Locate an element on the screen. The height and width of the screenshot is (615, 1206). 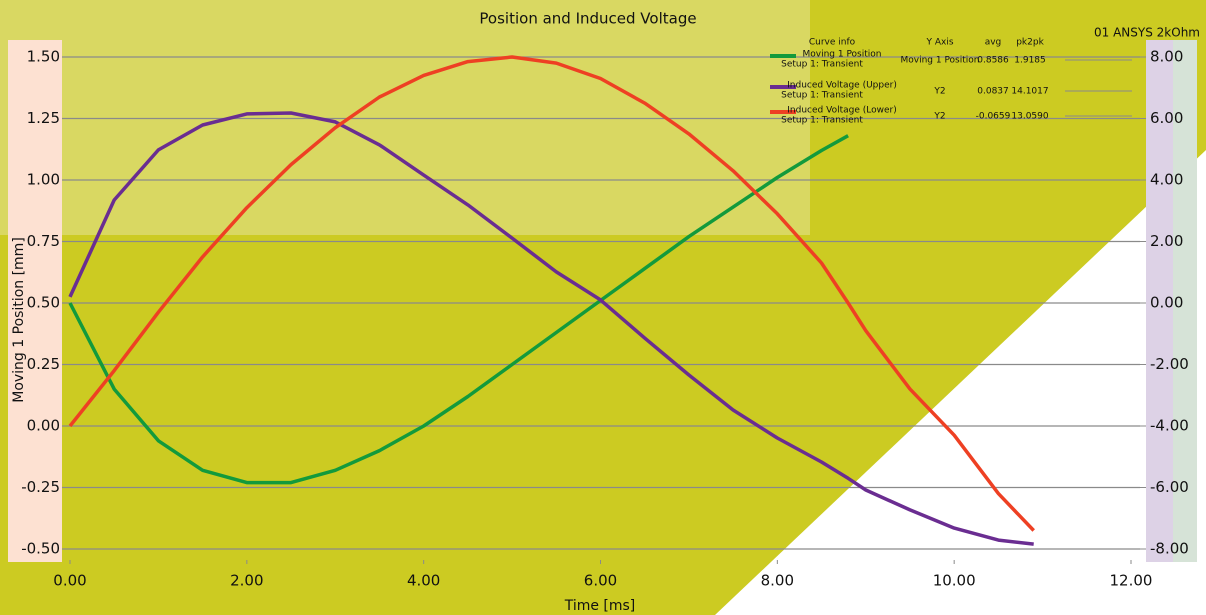
legend-name: Induced Voltage (Upper) is located at coordinates (842, 86).